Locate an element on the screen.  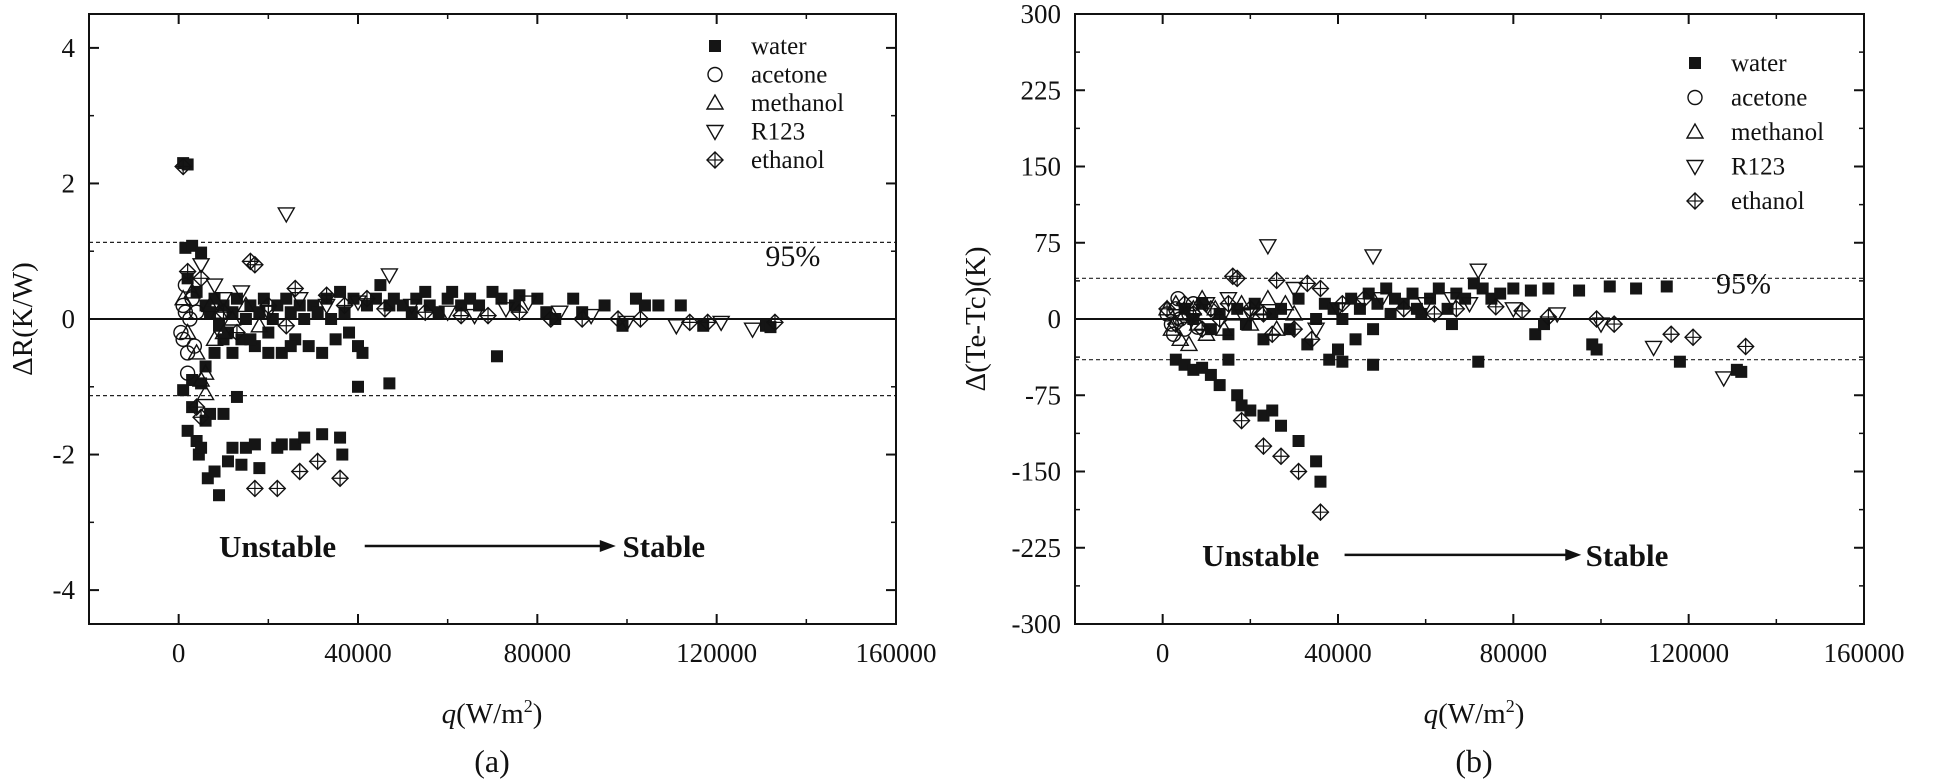
legend-marker-water is located at coordinates (715, 46).